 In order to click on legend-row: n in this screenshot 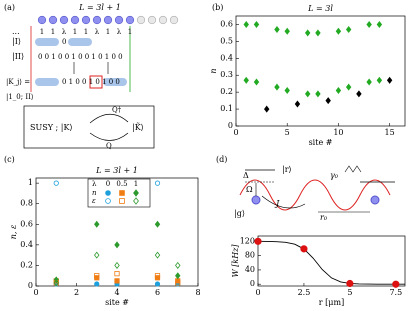, I will do `click(94, 193)`.